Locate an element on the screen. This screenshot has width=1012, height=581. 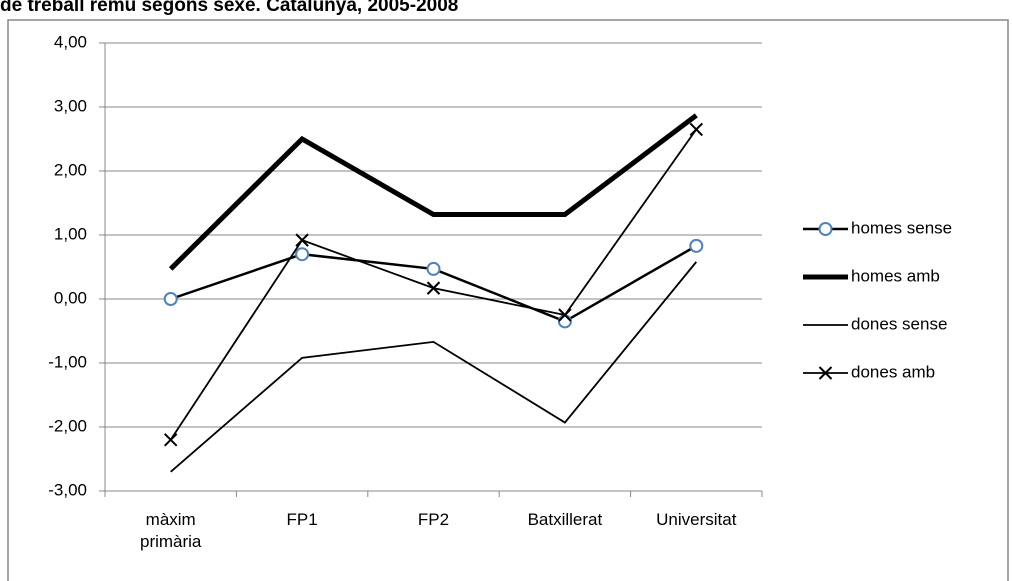
y-tick-label: 4,00 is located at coordinates (70, 41).